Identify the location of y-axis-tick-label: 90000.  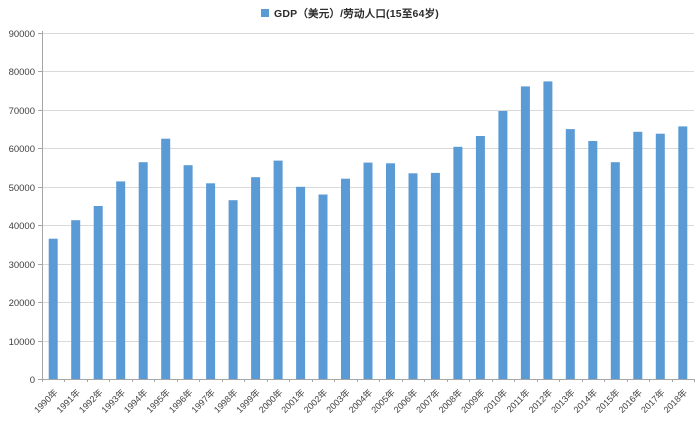
(22, 34).